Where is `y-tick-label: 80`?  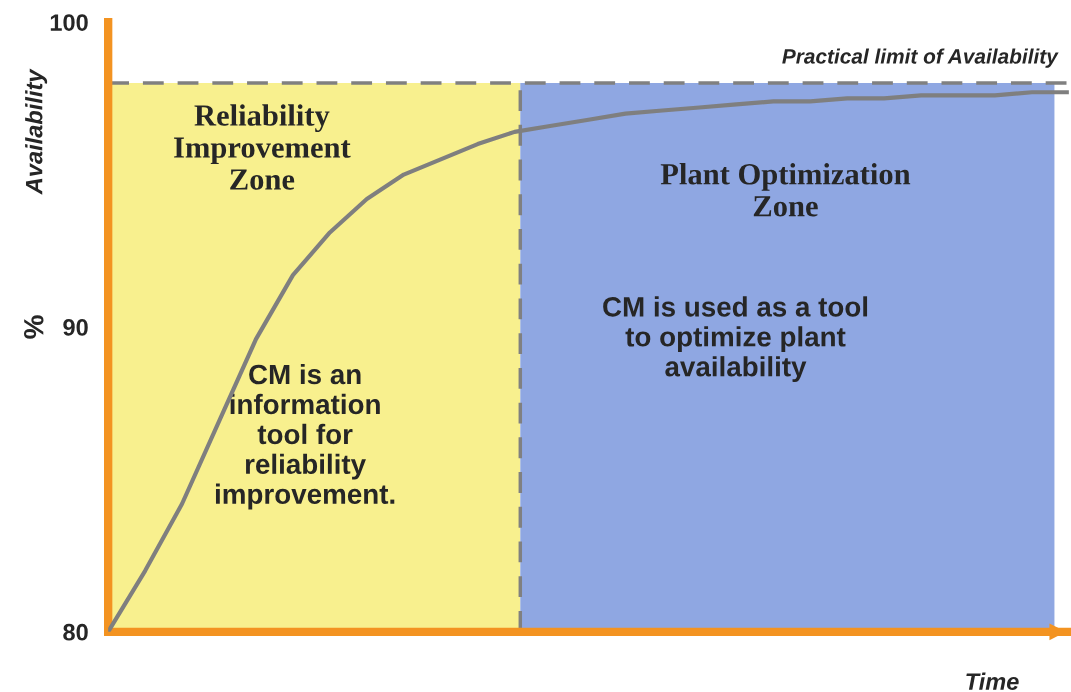 y-tick-label: 80 is located at coordinates (75, 632).